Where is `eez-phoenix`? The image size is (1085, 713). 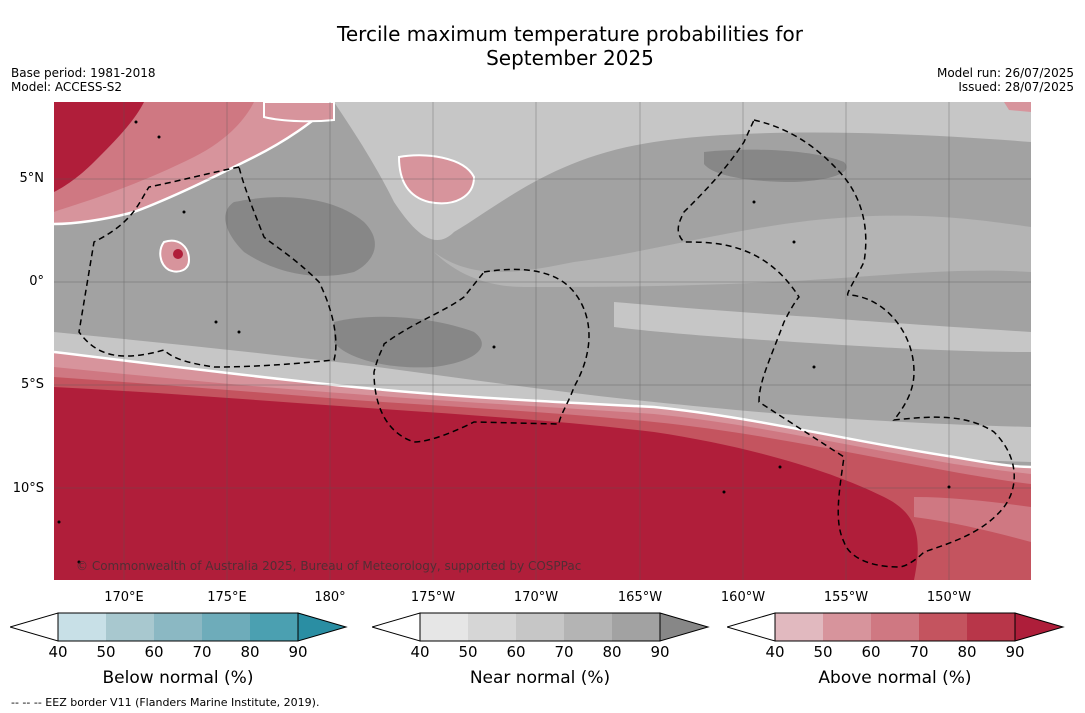 eez-phoenix is located at coordinates (481, 355).